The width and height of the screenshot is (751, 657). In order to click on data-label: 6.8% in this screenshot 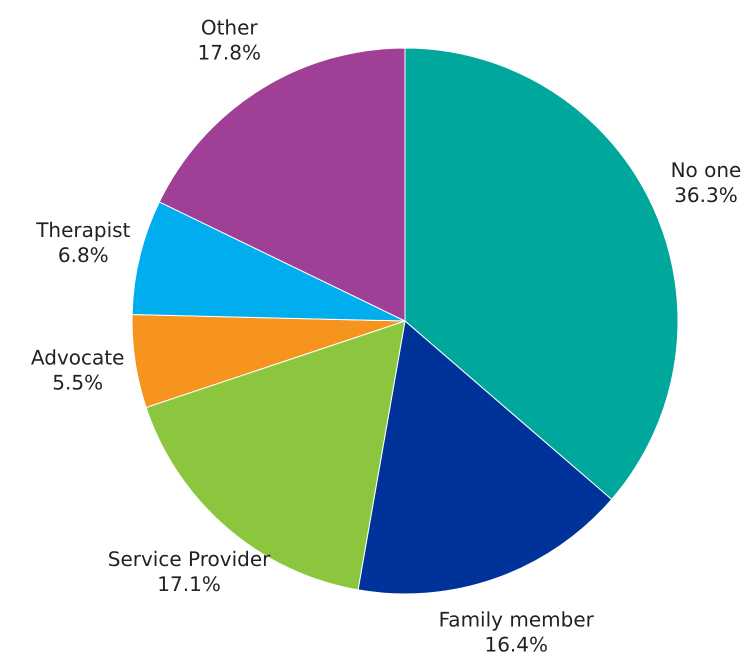, I will do `click(83, 255)`.